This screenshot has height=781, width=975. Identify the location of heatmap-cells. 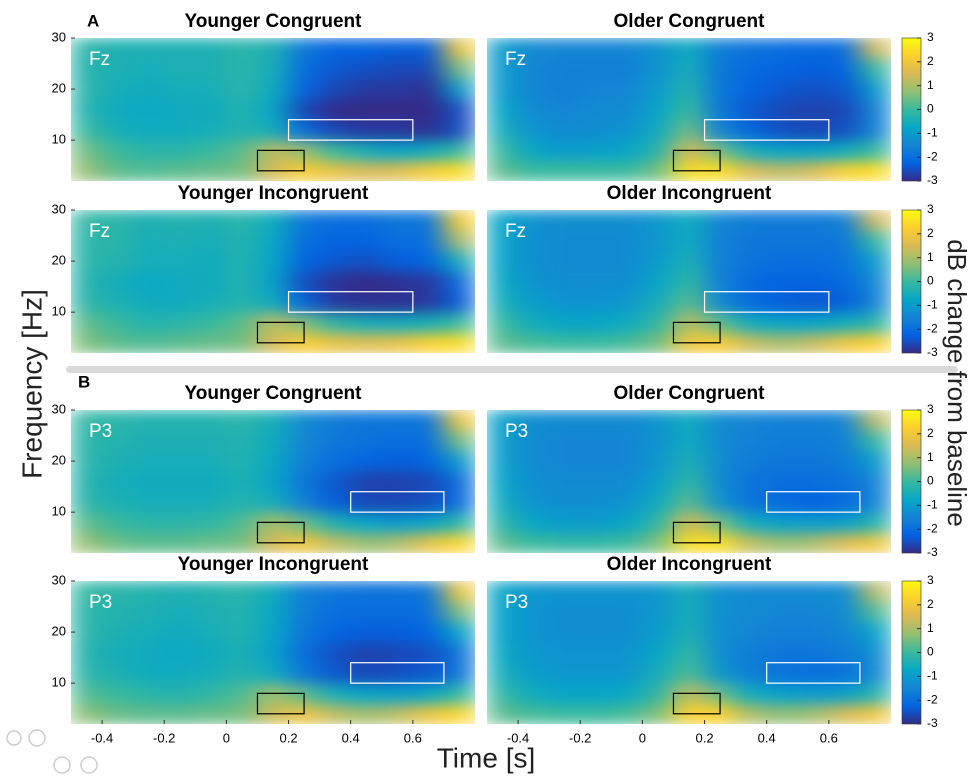
(689, 652).